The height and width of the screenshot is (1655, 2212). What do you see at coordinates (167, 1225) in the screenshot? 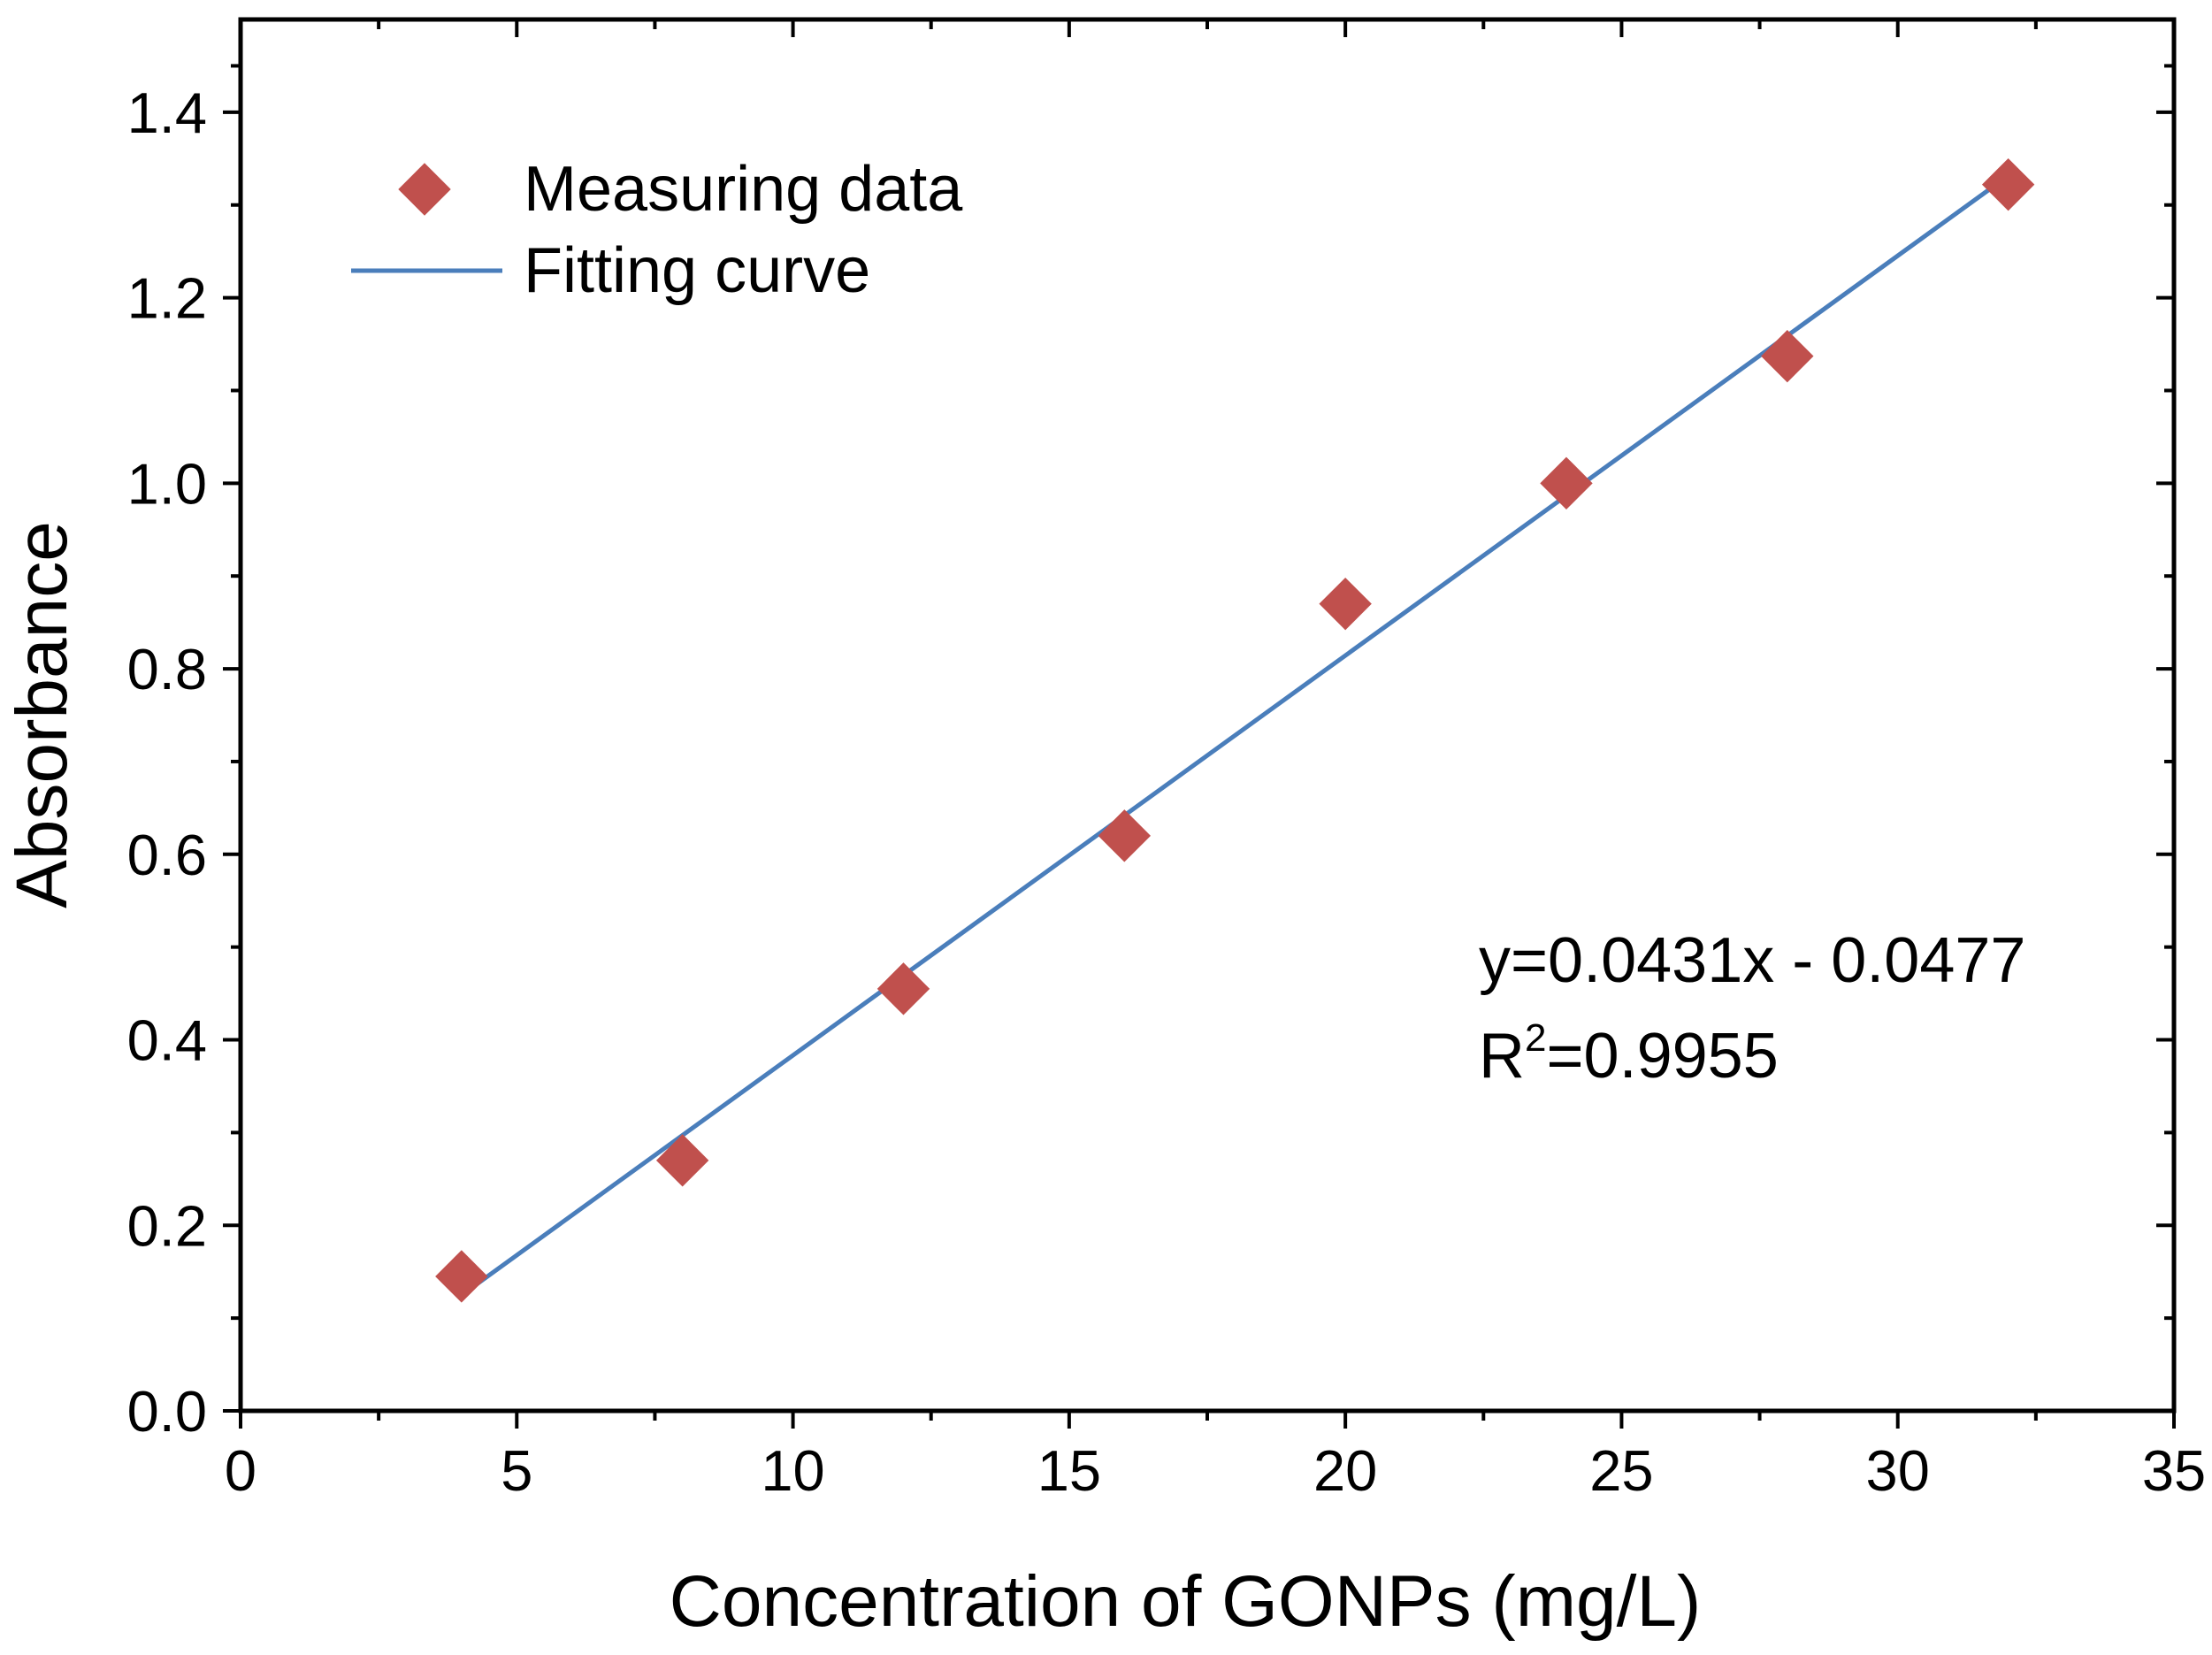
I see `y-tick-label: 0.2` at bounding box center [167, 1225].